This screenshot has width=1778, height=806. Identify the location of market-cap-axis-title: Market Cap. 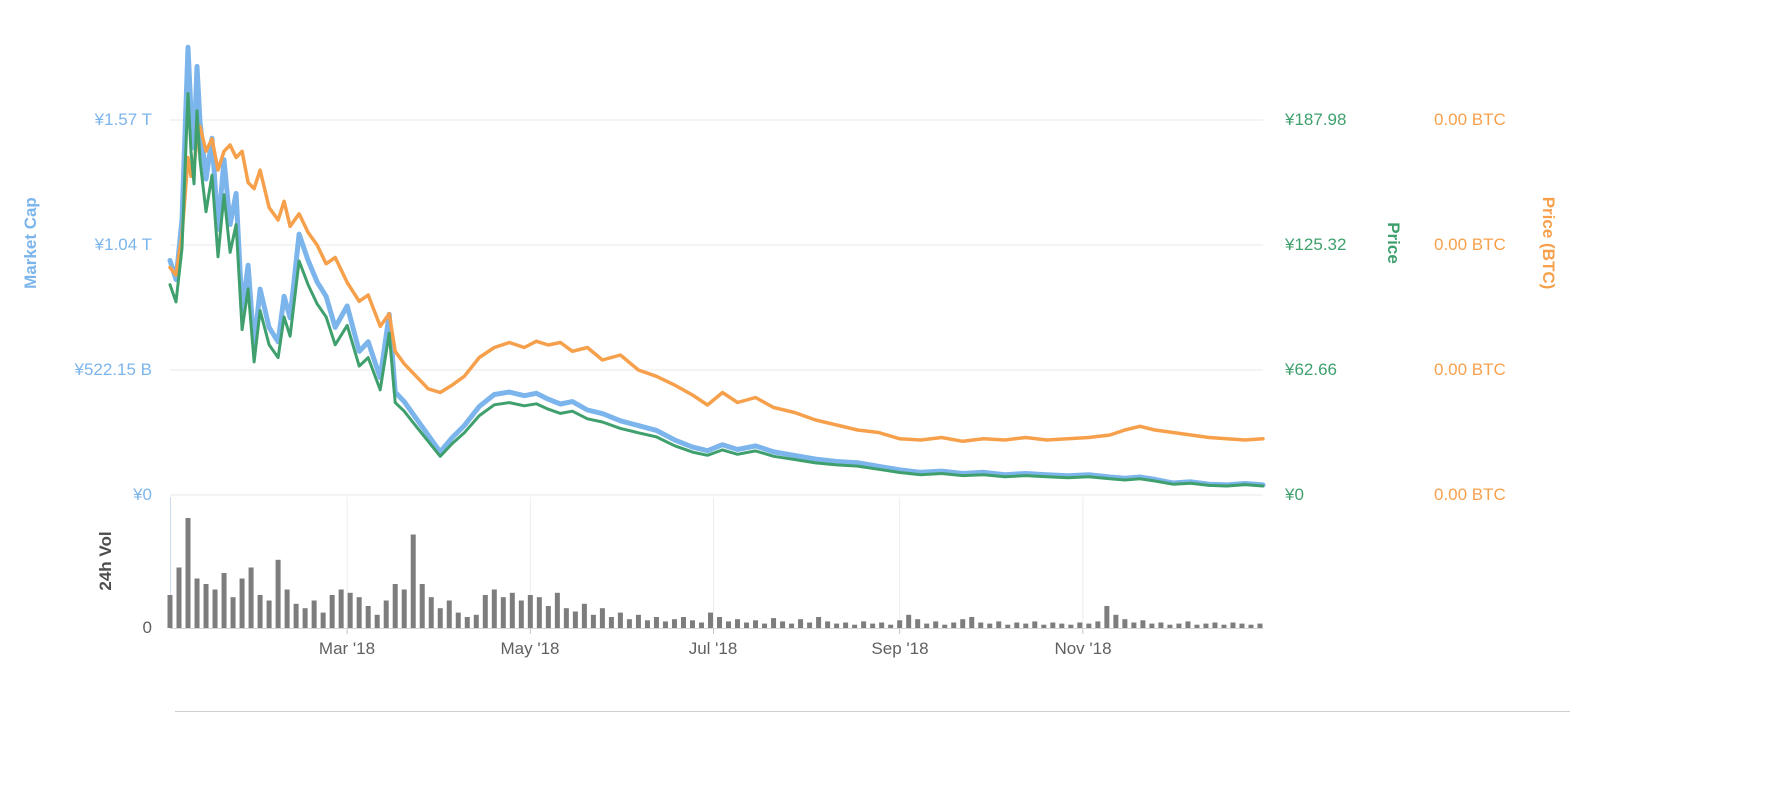
(30, 243).